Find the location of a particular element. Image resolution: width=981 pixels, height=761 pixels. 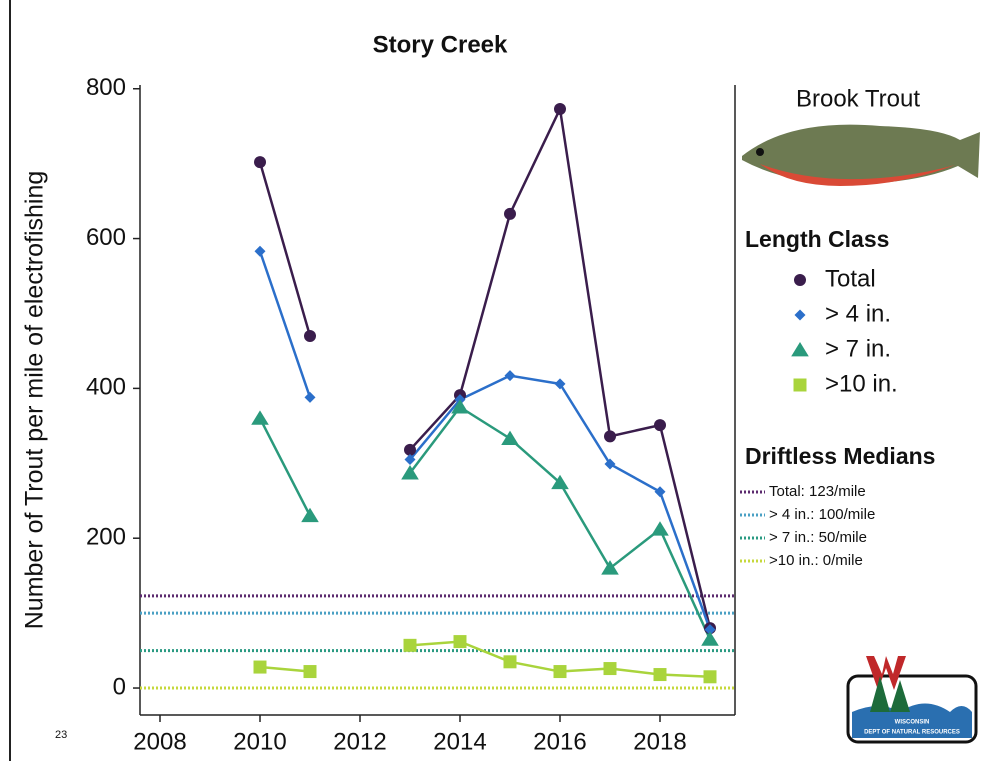

legend-label: > 7 in. is located at coordinates (858, 348).